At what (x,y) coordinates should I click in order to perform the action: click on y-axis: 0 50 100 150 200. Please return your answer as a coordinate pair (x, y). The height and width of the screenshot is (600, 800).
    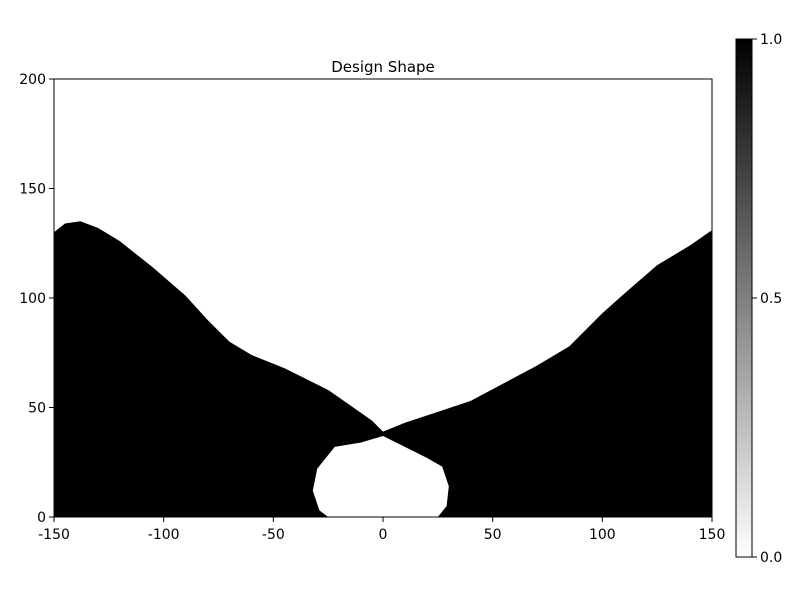
    Looking at the image, I should click on (36, 299).